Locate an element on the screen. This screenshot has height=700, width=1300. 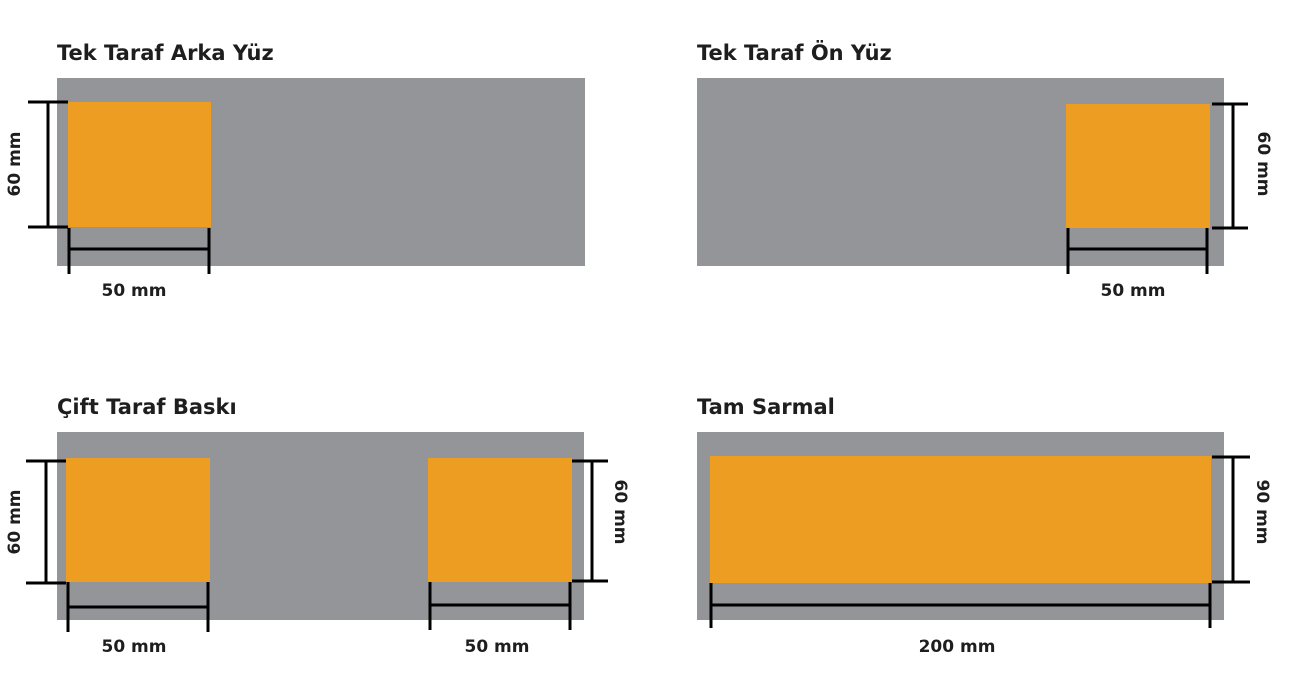
height-label: 90 mm is located at coordinates (1262, 511).